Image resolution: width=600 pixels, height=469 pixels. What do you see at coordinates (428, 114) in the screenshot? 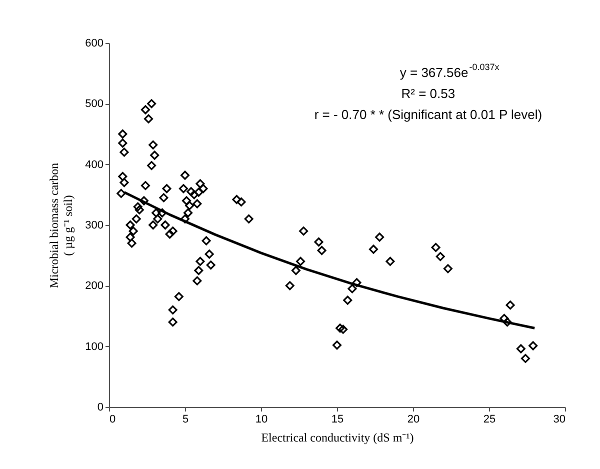
I see `annotation: r = - 0.70 * * (Significant at 0.01 P level)` at bounding box center [428, 114].